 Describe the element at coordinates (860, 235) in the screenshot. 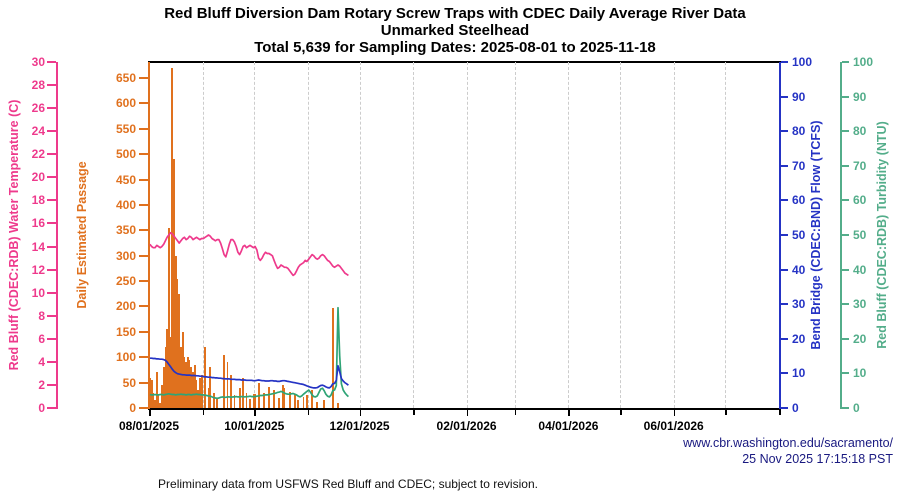

I see `turbidity-axis-label: 50` at that location.